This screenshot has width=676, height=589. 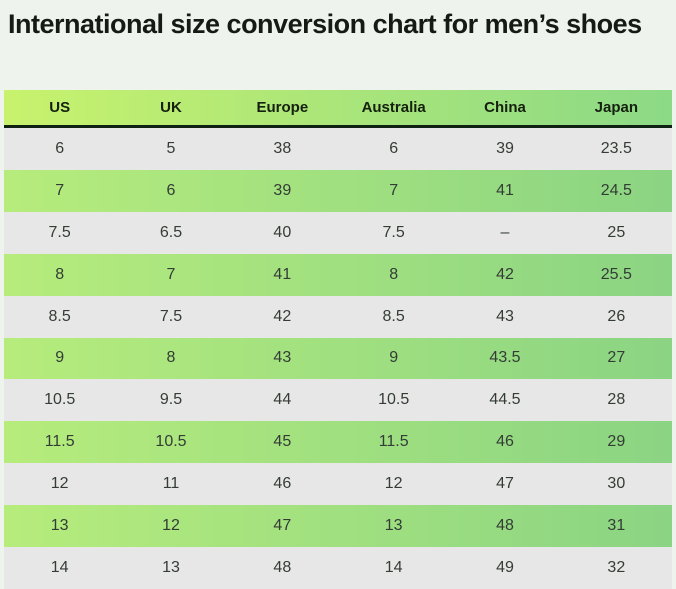 I want to click on table-header-row: US UK Europe Australia China Japan, so click(x=338, y=109).